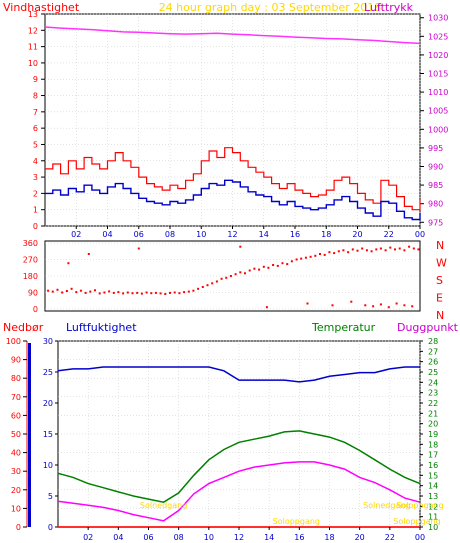 This screenshot has height=543, width=460. Describe the element at coordinates (433, 486) in the screenshot. I see `temp-tick-label: 14` at that location.